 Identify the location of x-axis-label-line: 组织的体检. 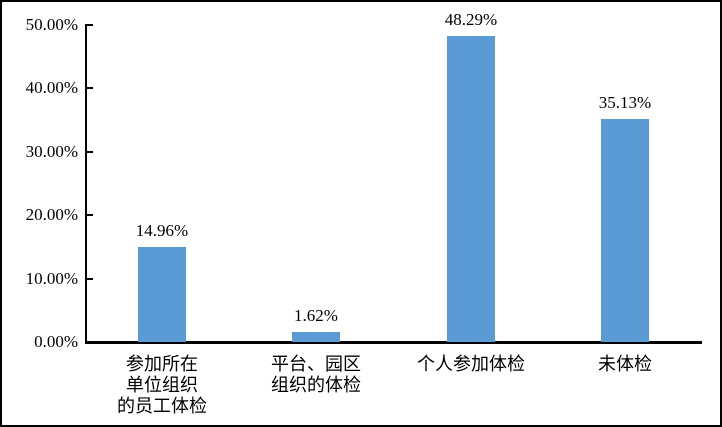
(316, 385).